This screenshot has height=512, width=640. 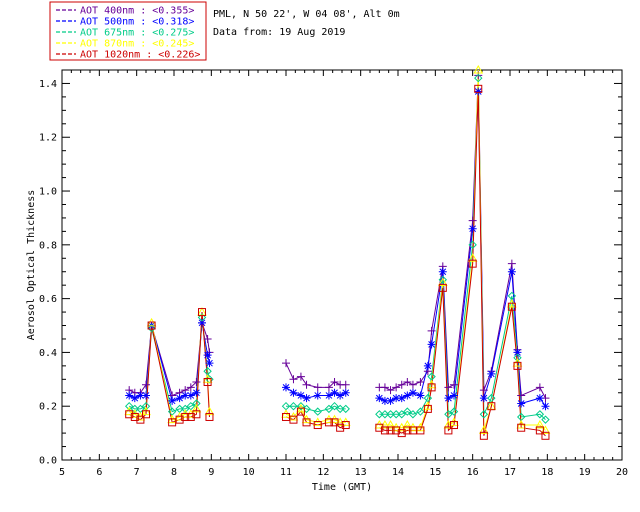 I want to click on x-tick-label: 19, so click(x=585, y=472).